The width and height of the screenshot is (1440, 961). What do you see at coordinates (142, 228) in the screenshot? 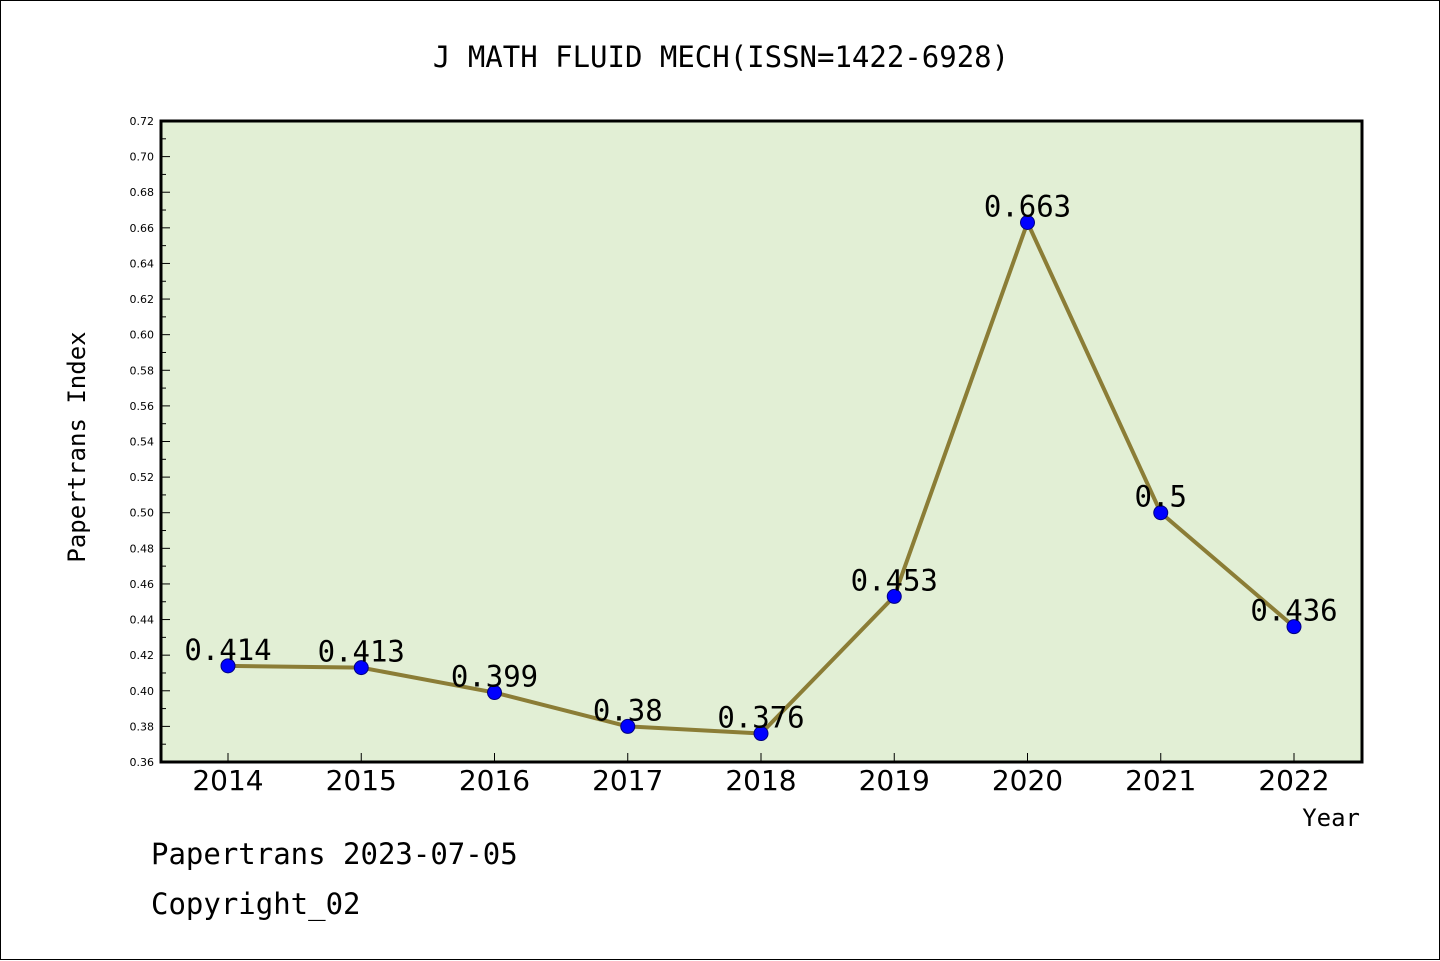
I see `y-tick-label: 0.66` at bounding box center [142, 228].